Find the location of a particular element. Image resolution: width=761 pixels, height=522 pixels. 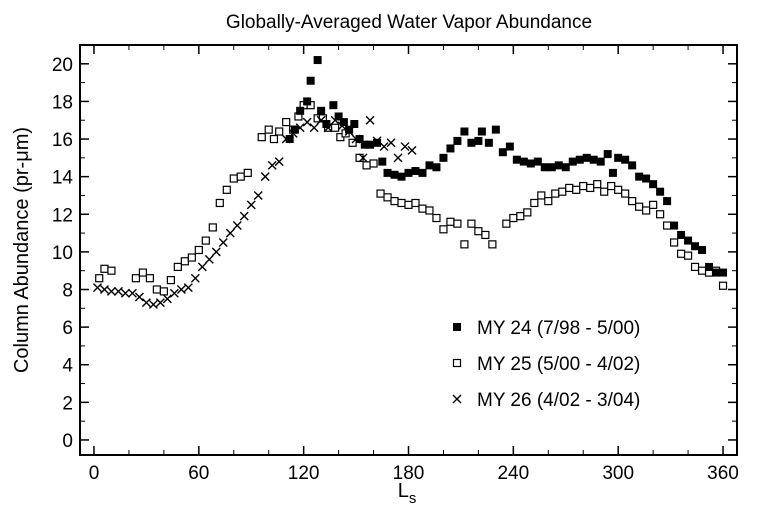

legend-label: MY 25 (5/00 - 4/02) is located at coordinates (558, 364).